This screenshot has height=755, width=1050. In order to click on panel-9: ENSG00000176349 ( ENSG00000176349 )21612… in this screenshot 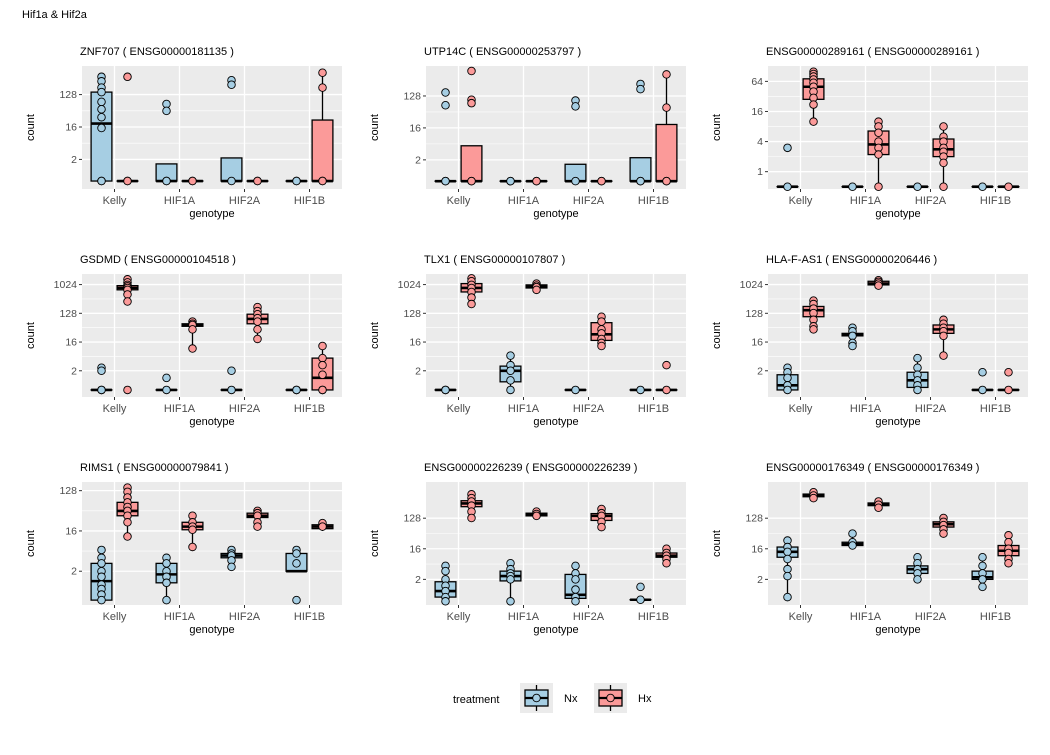, I will do `click(869, 549)`.